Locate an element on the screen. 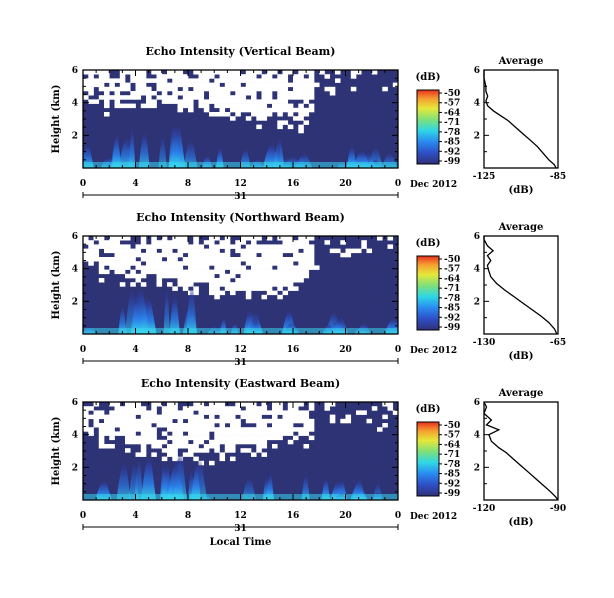 The width and height of the screenshot is (614, 598). profile-frame is located at coordinates (521, 119).